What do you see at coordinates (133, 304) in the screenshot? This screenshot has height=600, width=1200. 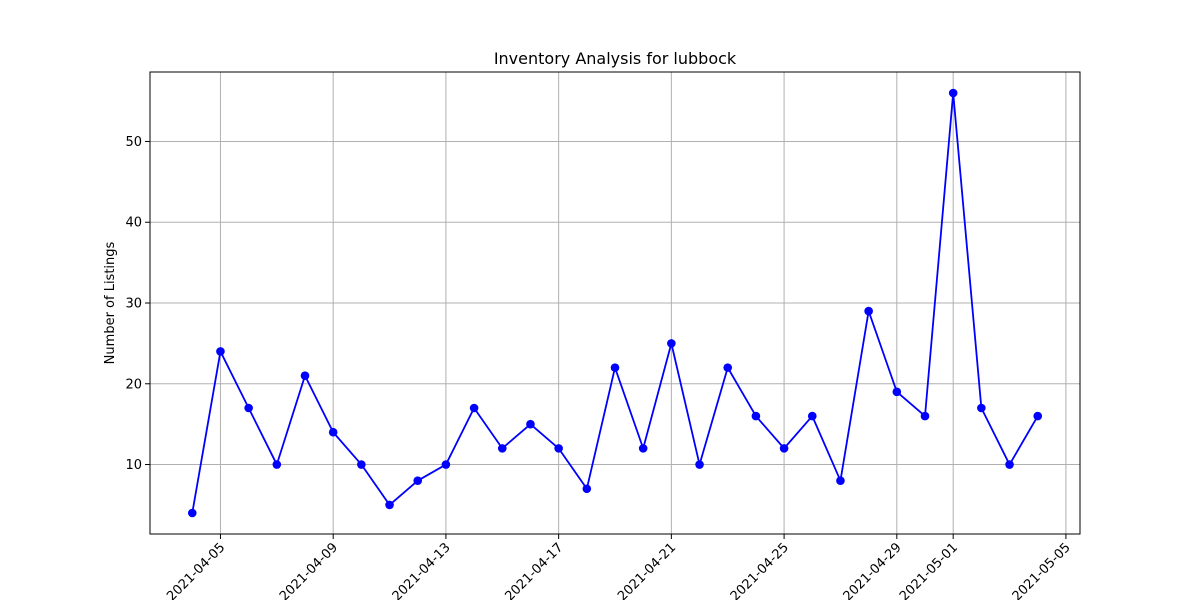 I see `y-tick-label: 30` at bounding box center [133, 304].